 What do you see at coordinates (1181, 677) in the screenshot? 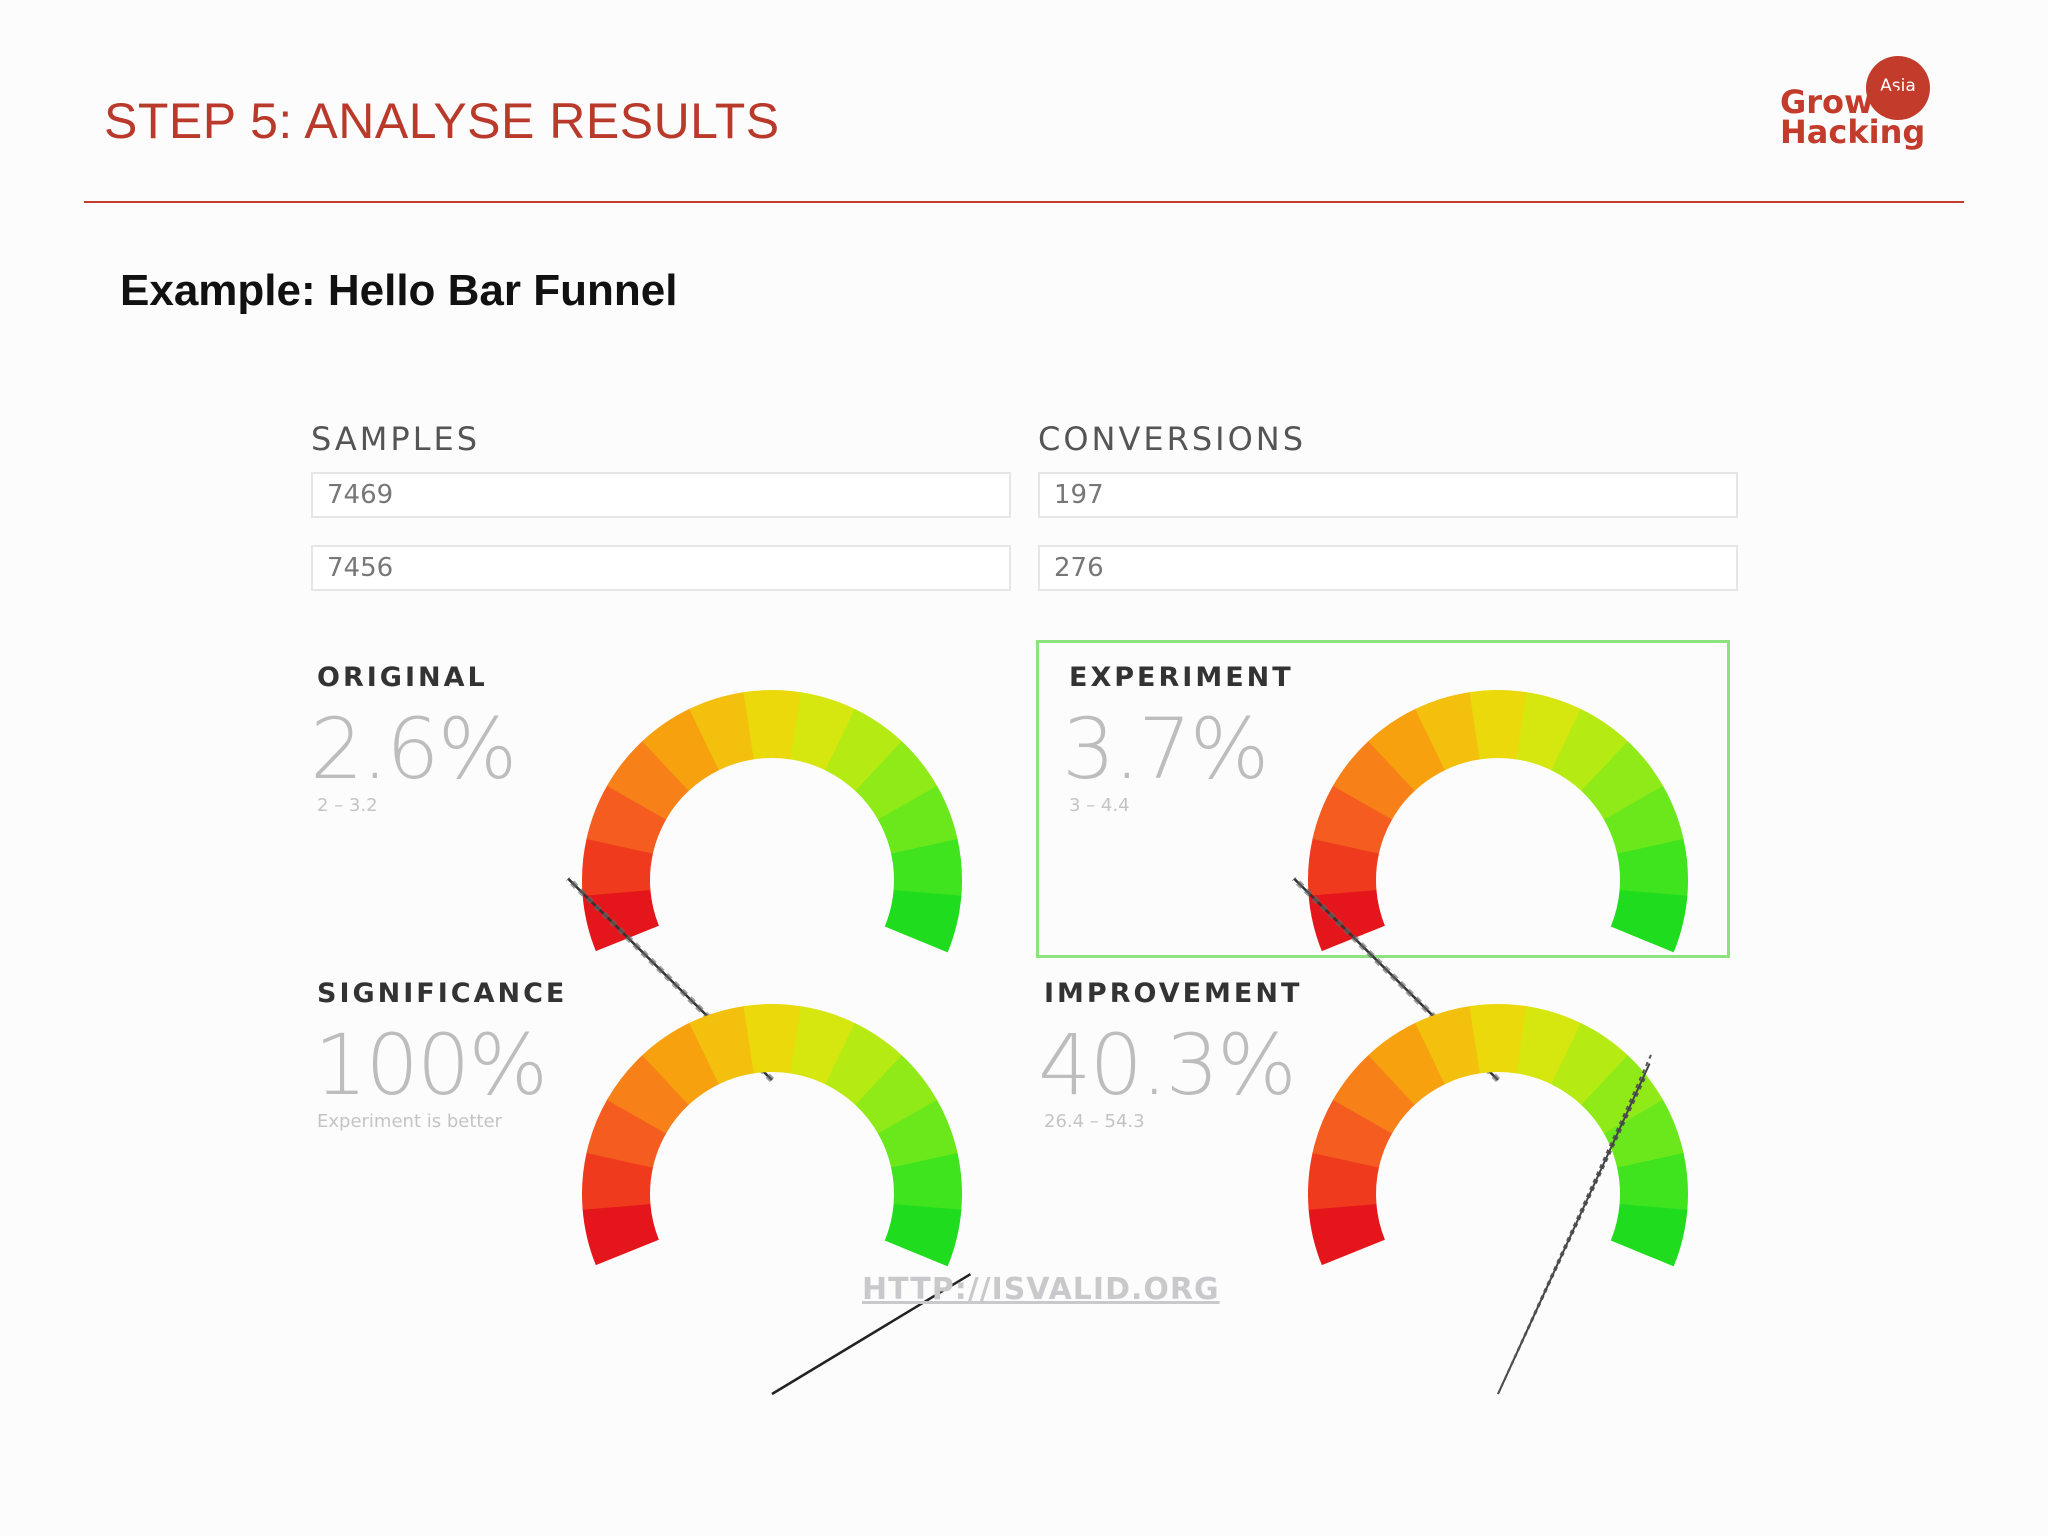
I see `experiment-label: EXPERIMENT` at bounding box center [1181, 677].